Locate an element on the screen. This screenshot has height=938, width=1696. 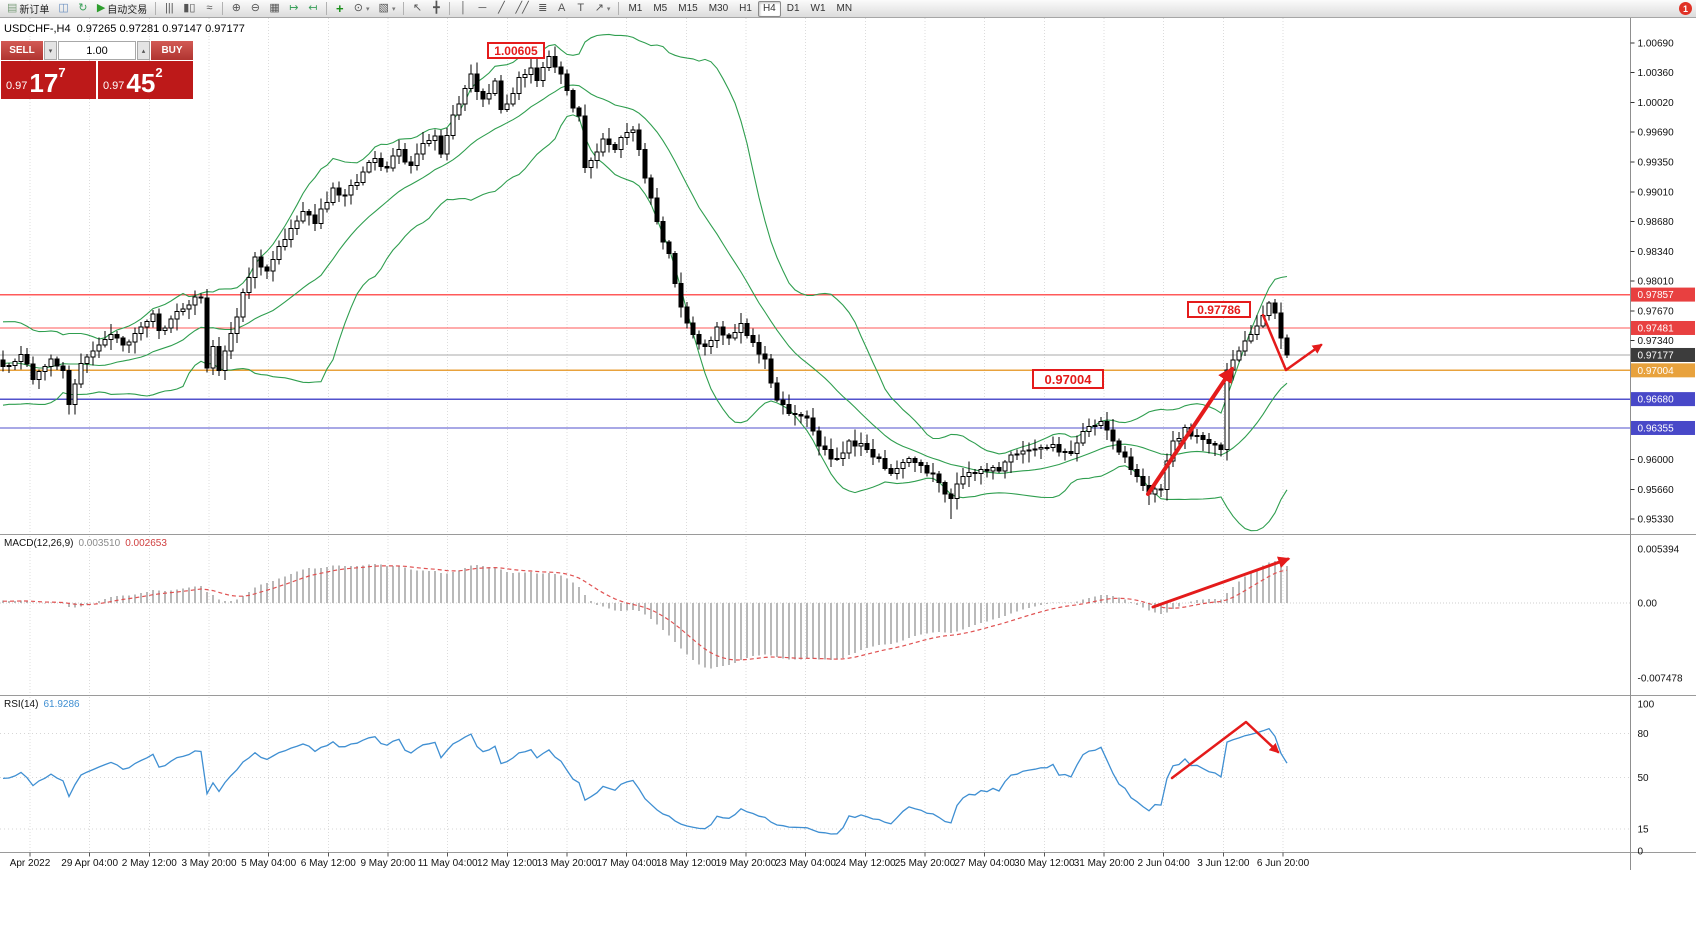
svg-text: 5 May 04:00 is located at coordinates (268, 863).